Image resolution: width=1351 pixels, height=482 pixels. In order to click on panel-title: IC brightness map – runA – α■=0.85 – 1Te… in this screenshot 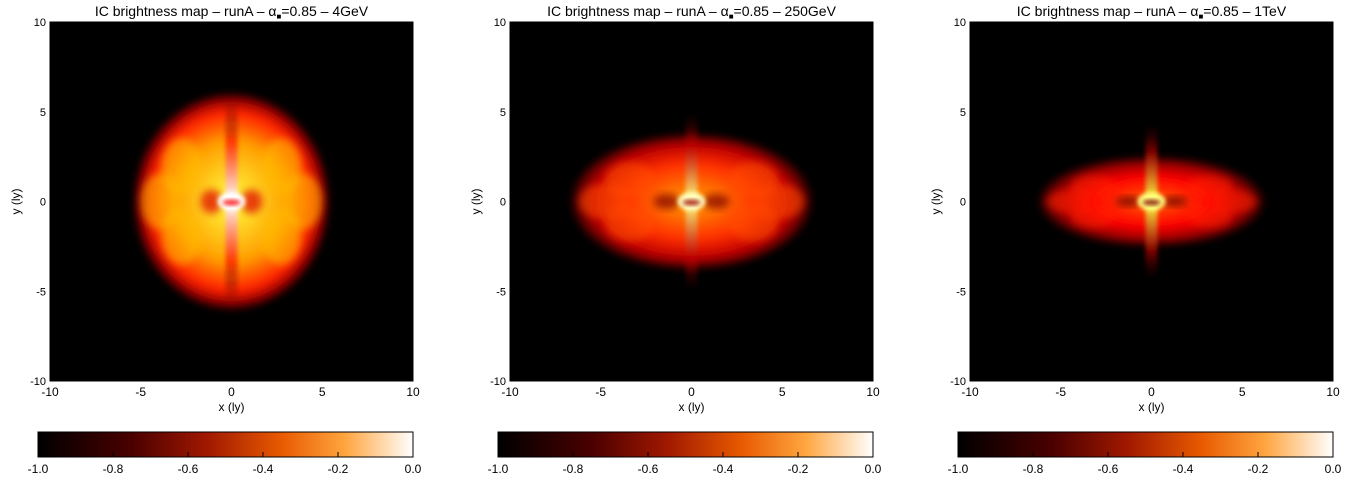, I will do `click(1152, 12)`.